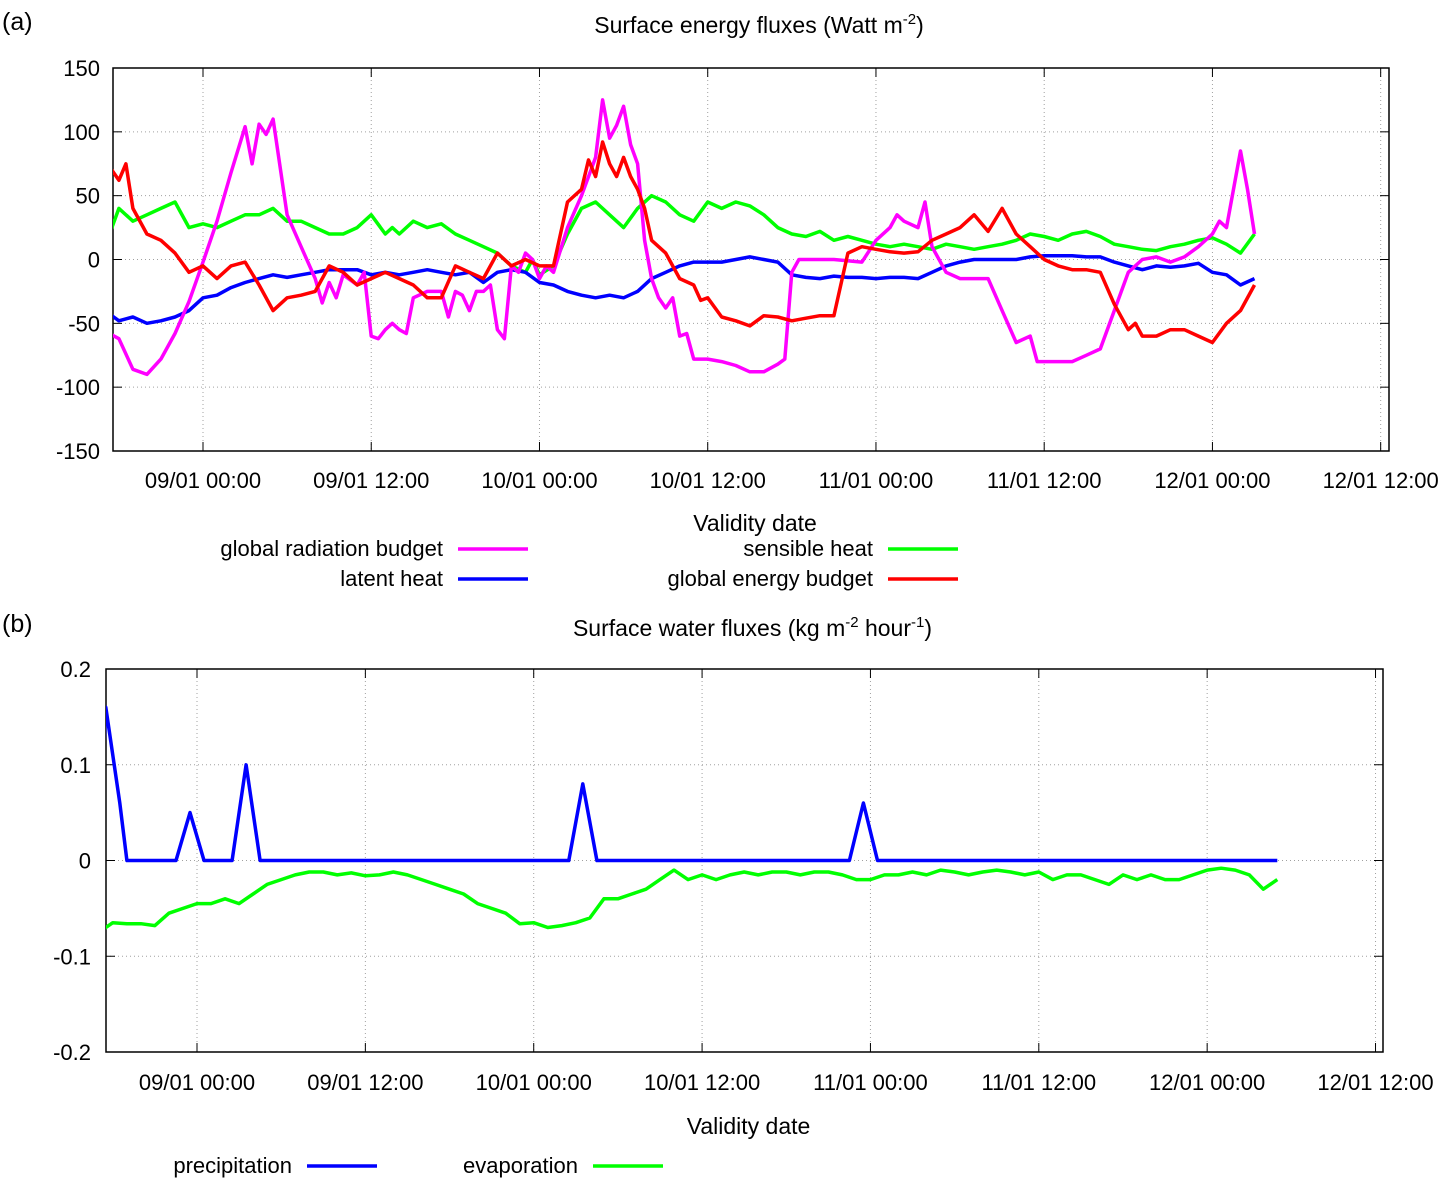 This screenshot has height=1189, width=1445. I want to click on y-tick-label: -0.2, so click(72, 1052).